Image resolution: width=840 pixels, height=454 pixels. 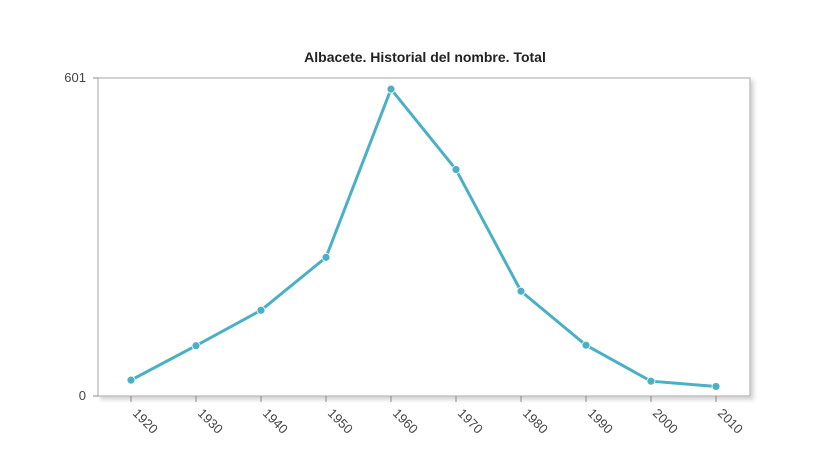 What do you see at coordinates (535, 421) in the screenshot?
I see `x-tick-label: 1980` at bounding box center [535, 421].